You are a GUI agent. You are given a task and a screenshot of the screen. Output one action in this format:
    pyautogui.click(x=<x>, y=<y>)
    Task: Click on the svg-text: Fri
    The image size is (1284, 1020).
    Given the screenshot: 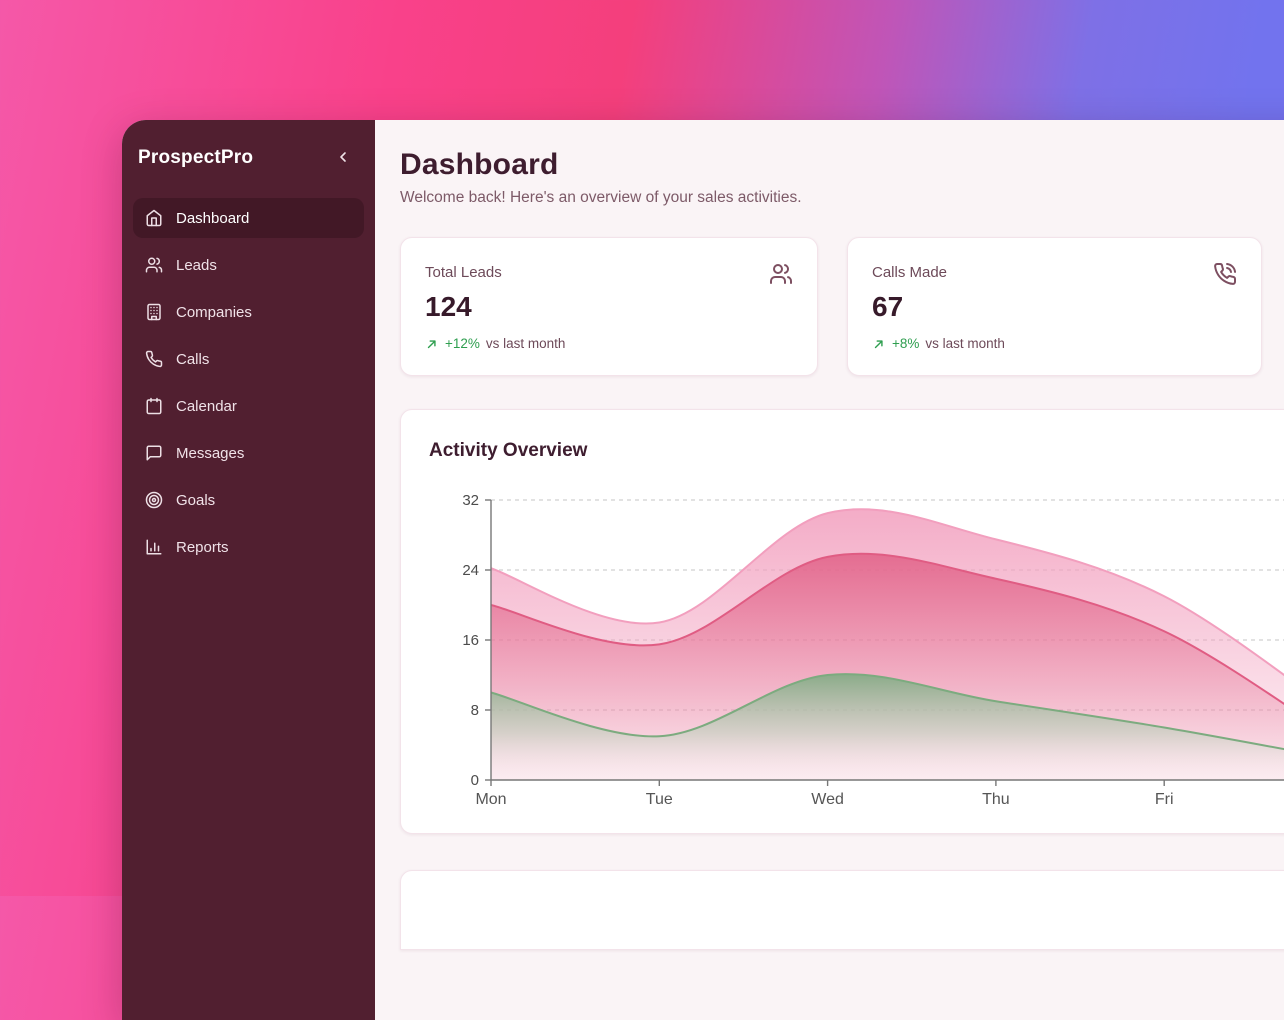 What is the action you would take?
    pyautogui.click(x=1164, y=799)
    